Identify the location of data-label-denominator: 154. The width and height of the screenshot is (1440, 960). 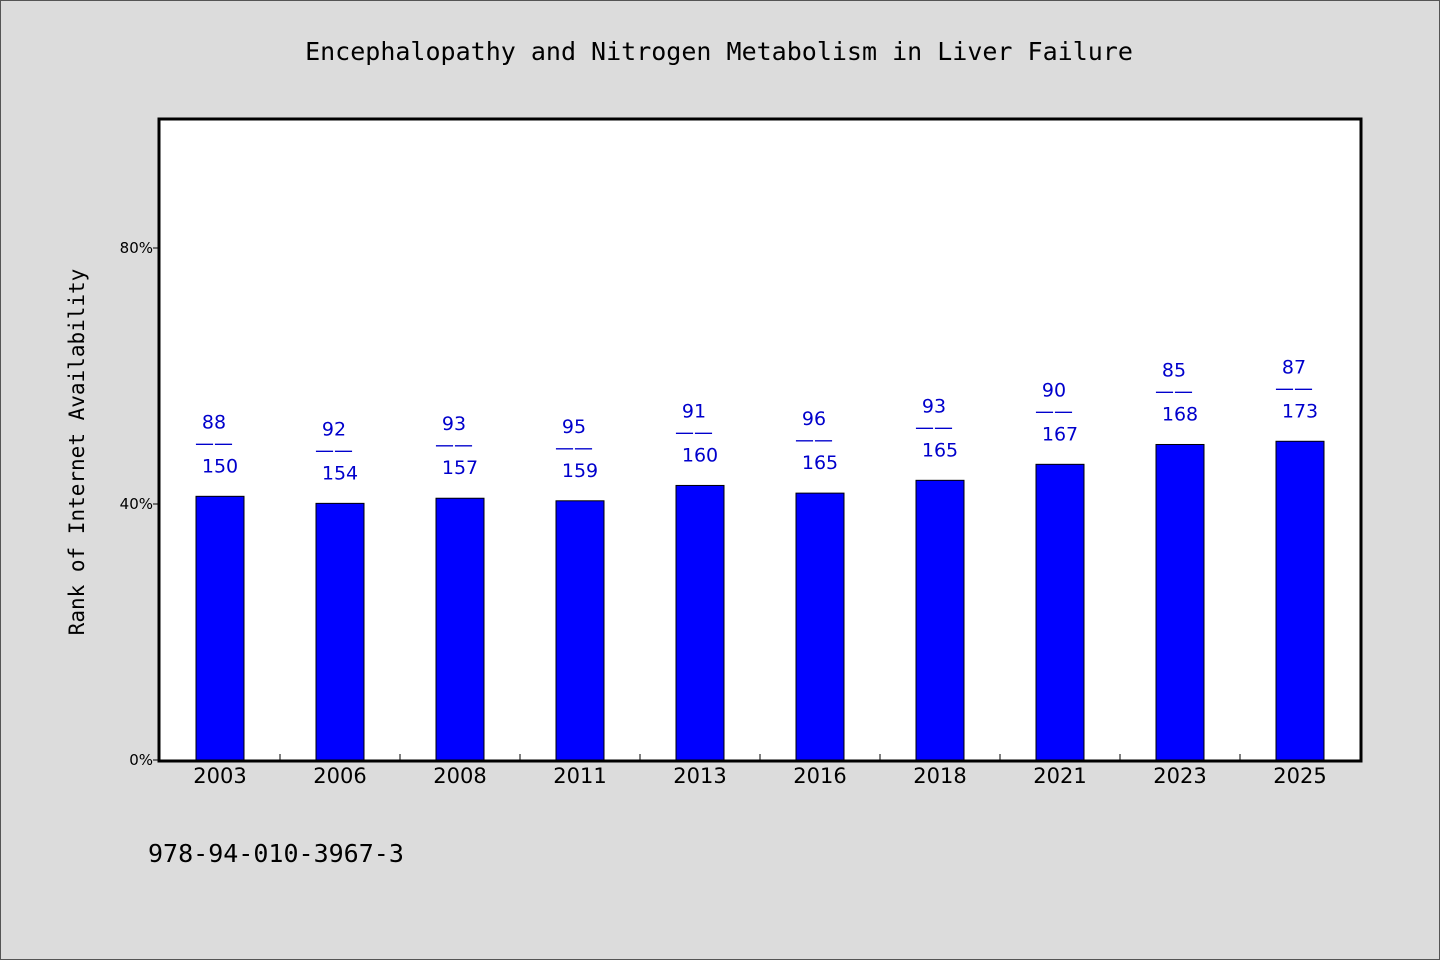
(340, 473).